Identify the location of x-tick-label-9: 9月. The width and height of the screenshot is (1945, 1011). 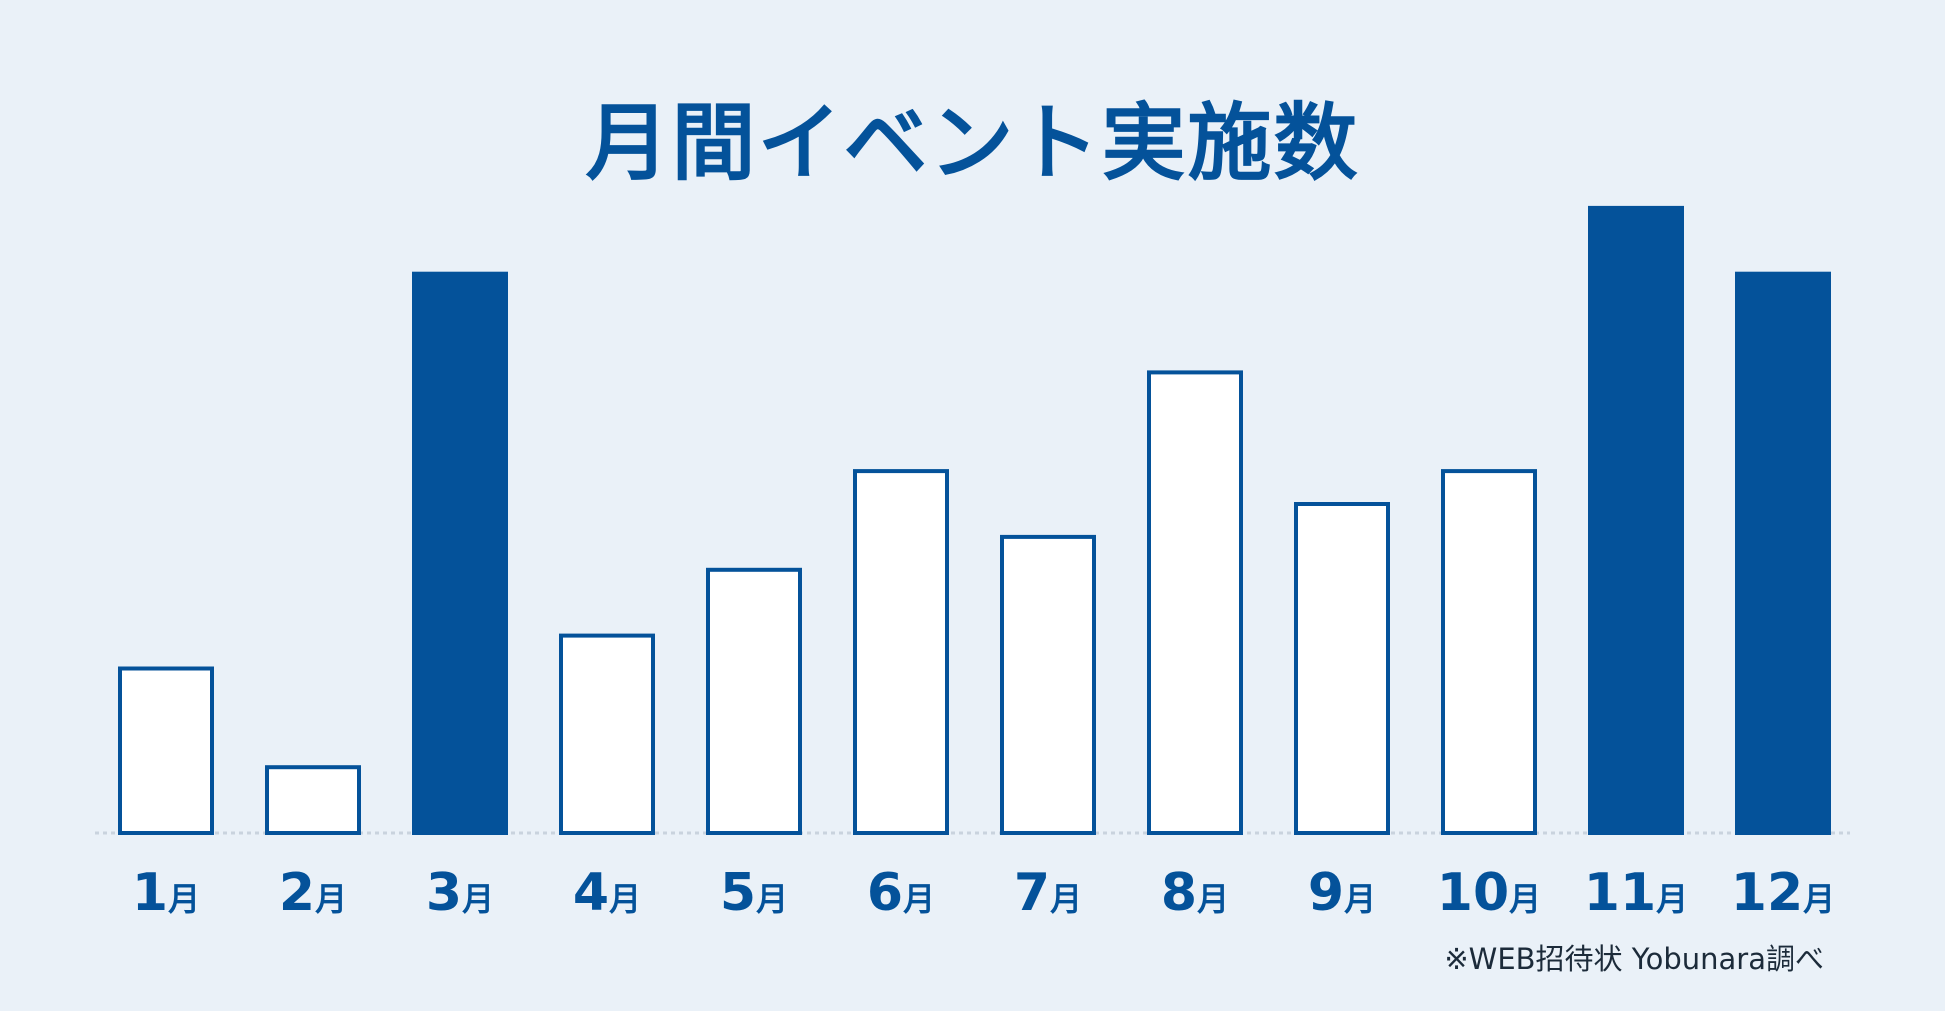
(1342, 893).